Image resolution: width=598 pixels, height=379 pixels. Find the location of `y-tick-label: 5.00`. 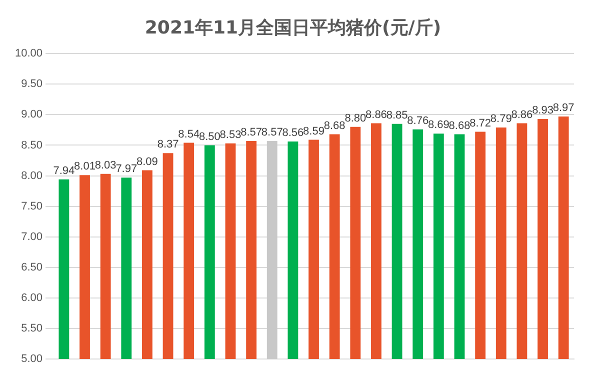

y-tick-label: 5.00 is located at coordinates (32, 359).